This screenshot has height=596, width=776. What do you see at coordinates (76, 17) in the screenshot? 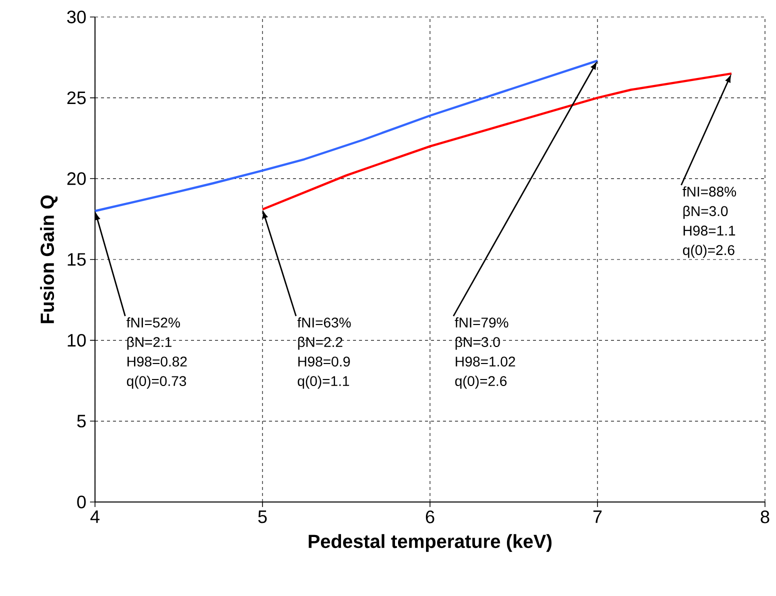
I see `y-tick-label: 30` at bounding box center [76, 17].